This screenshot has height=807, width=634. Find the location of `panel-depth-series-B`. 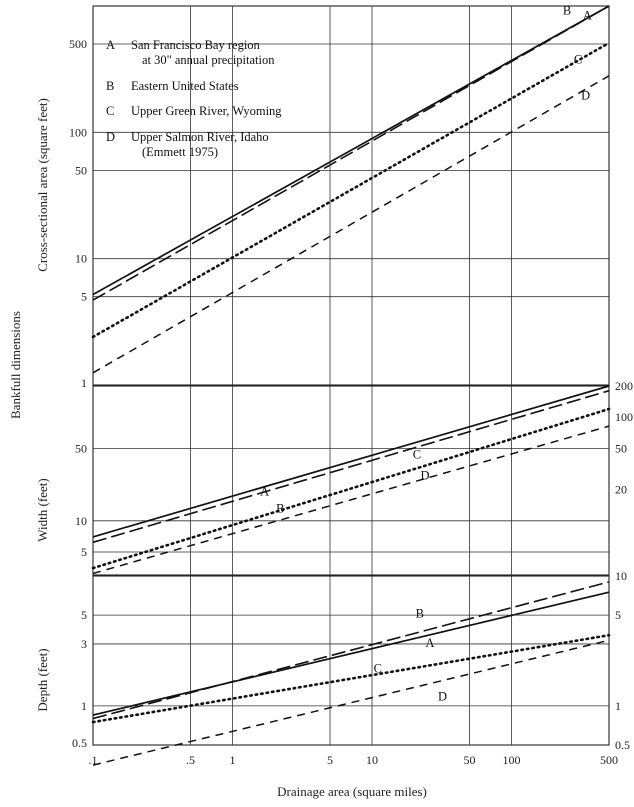

panel-depth-series-B is located at coordinates (351, 650).